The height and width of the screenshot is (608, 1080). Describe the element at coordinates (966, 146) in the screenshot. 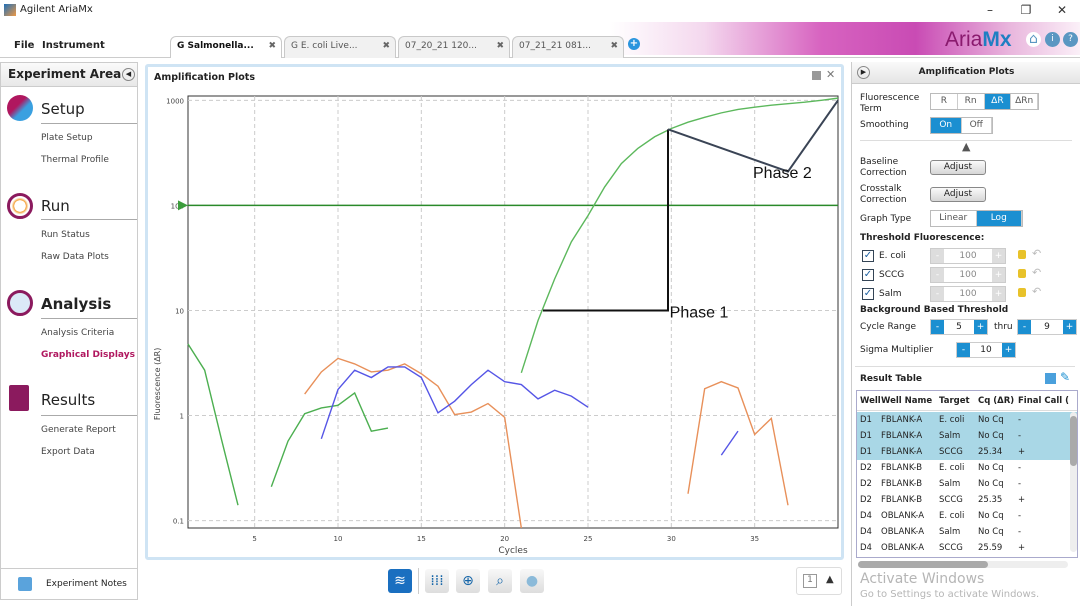

I see `collapse-up-icon: ▲` at that location.